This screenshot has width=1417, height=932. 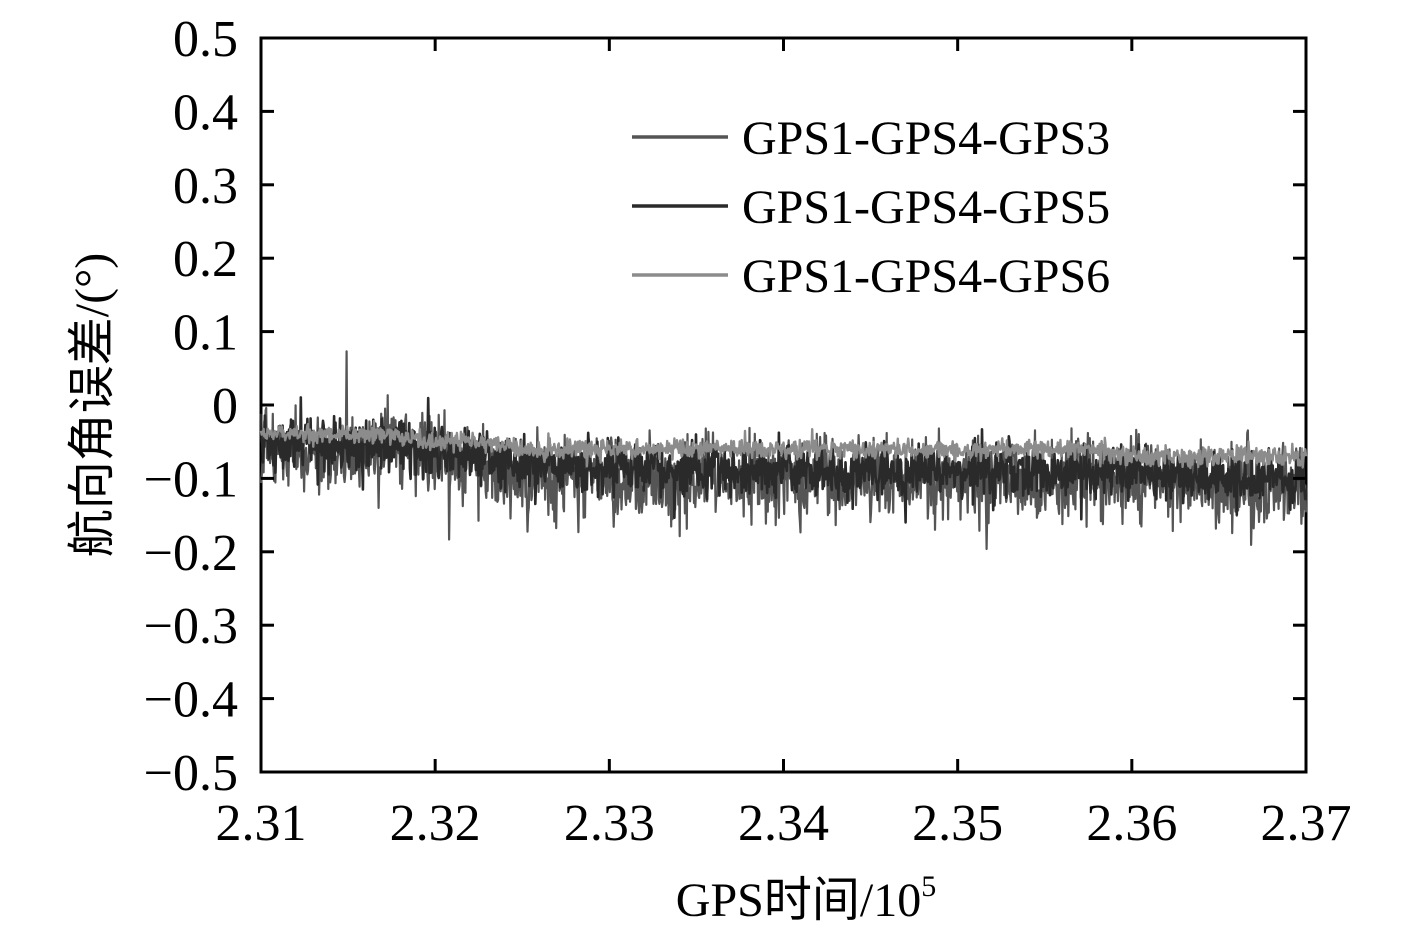 I want to click on x-axis-title: GPS时间/105, so click(x=806, y=898).